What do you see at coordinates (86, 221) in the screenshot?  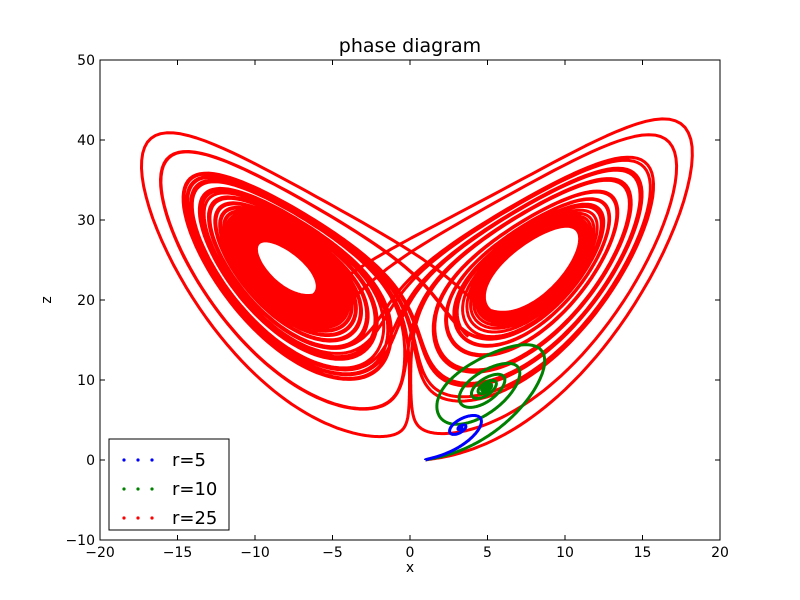 I see `y-tick-label: 30` at bounding box center [86, 221].